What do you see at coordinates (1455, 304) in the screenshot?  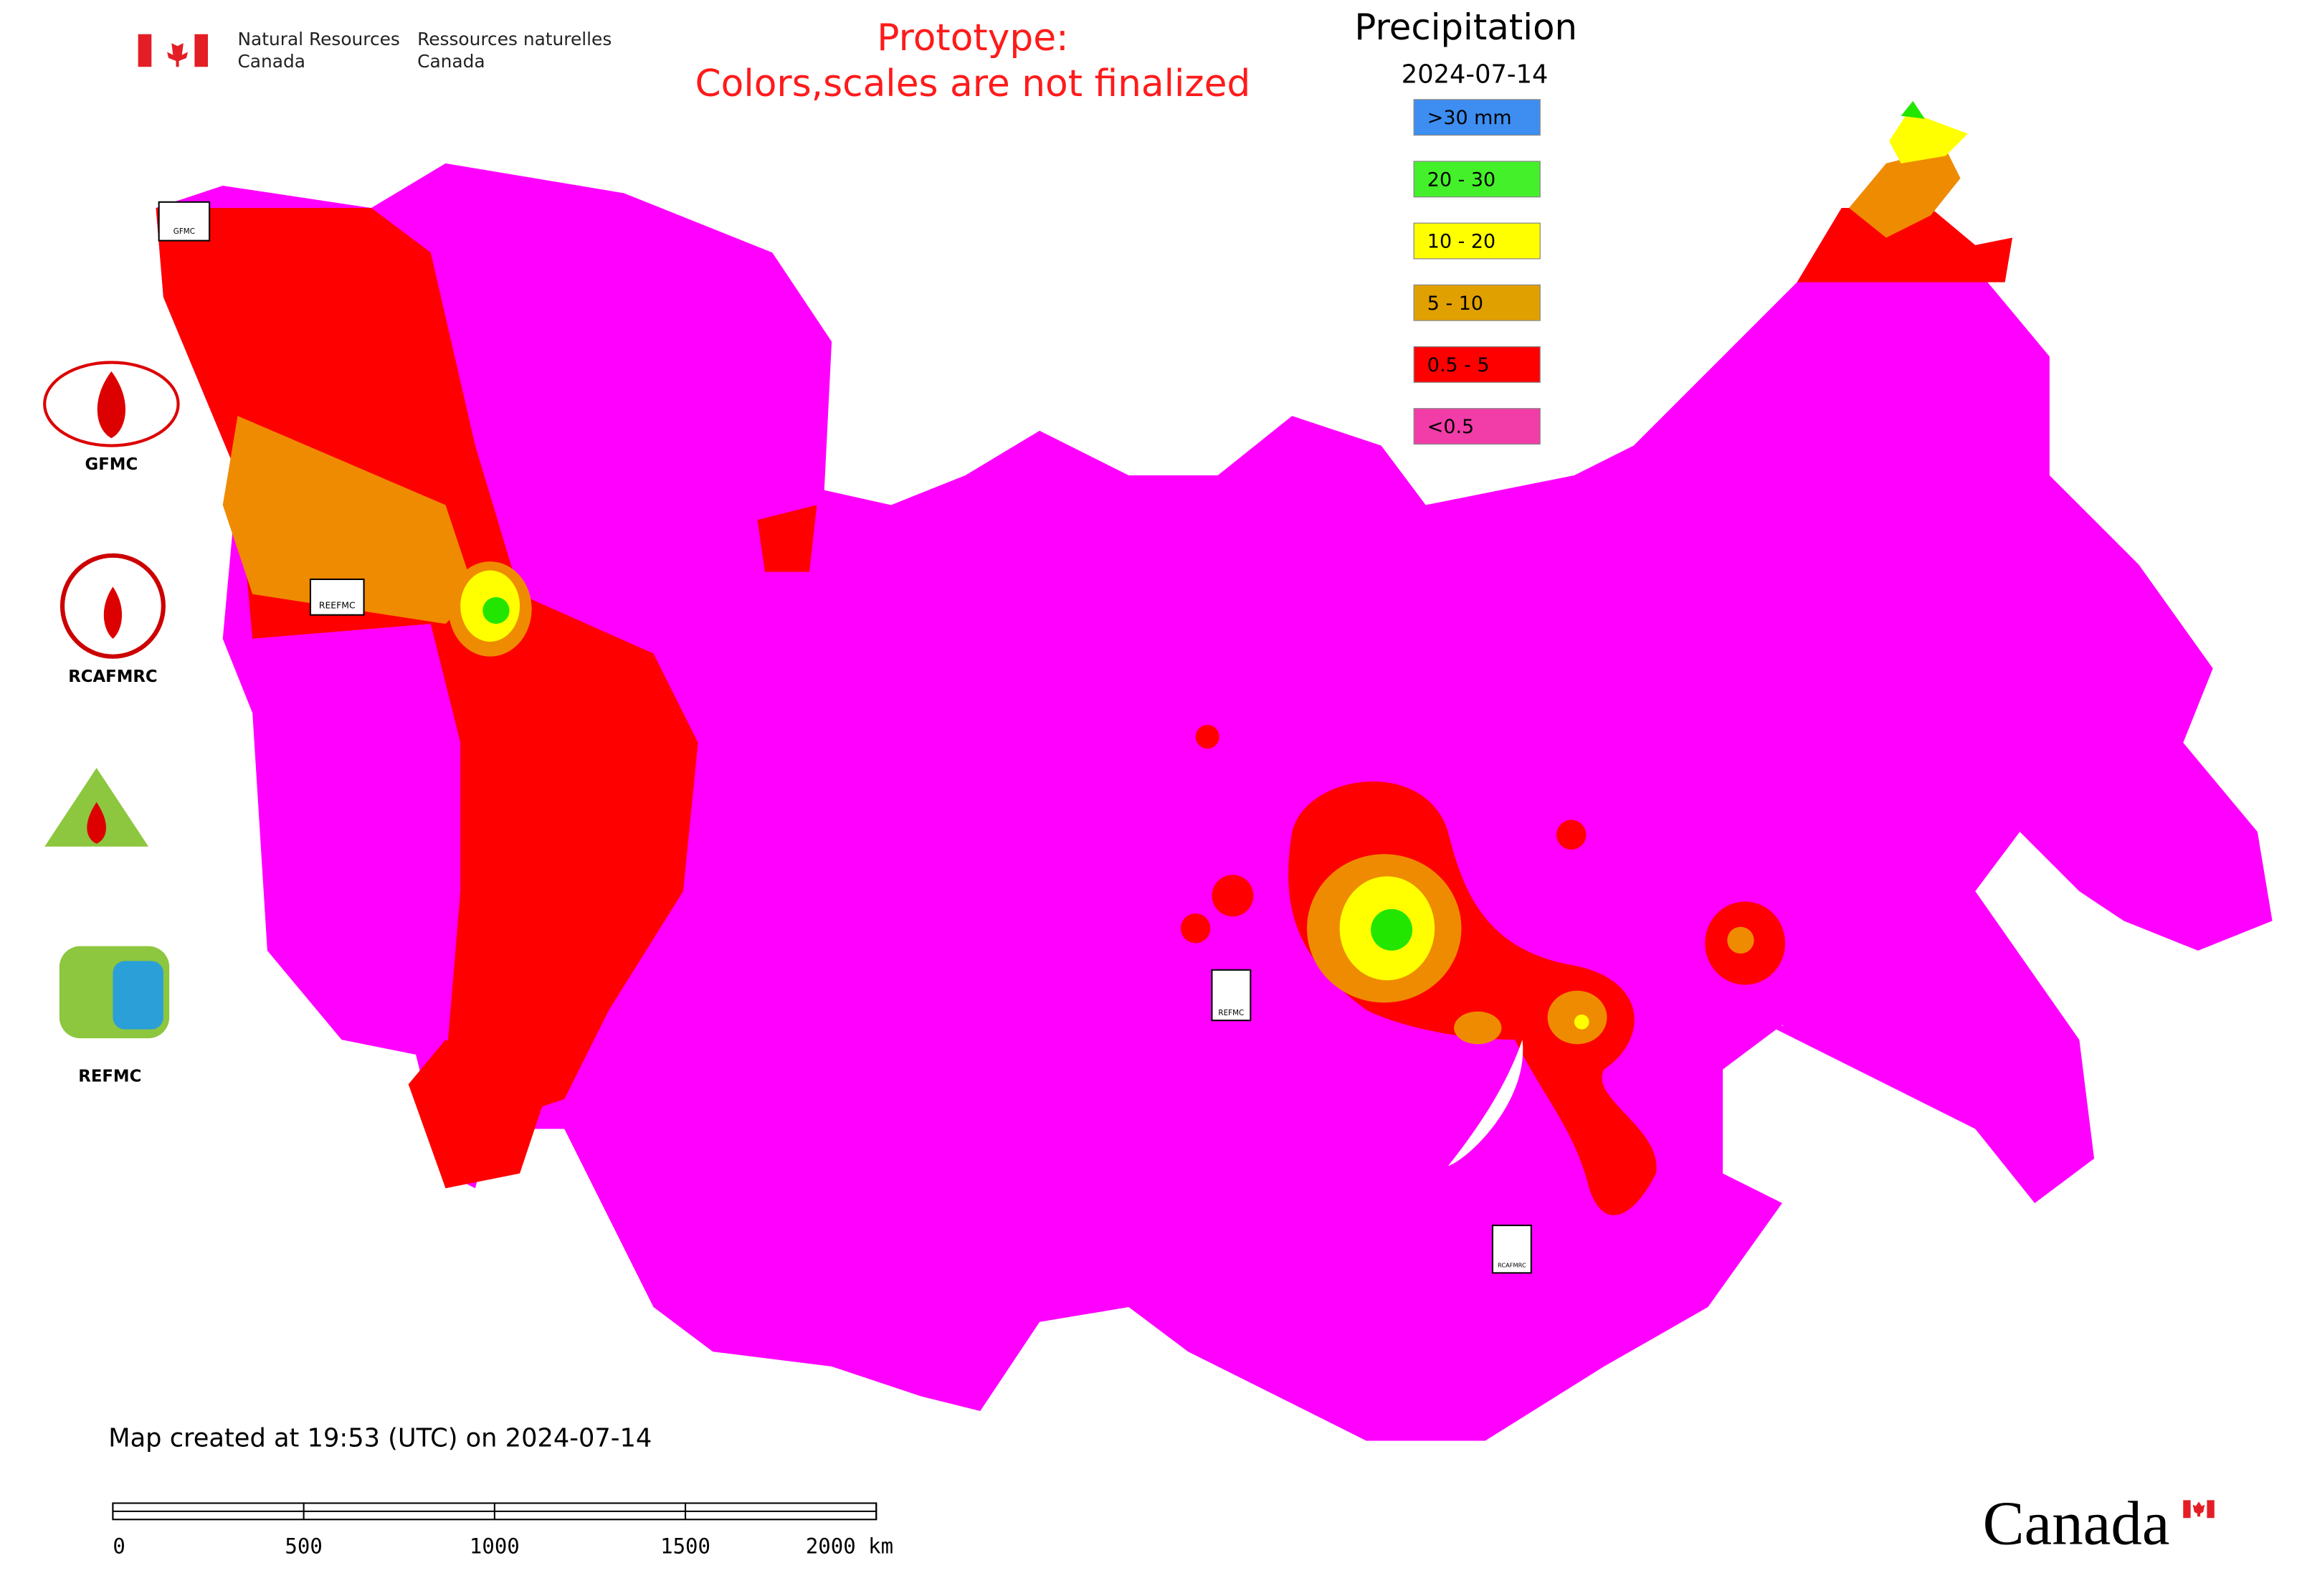 I see `legend-label: 5 - 10` at bounding box center [1455, 304].